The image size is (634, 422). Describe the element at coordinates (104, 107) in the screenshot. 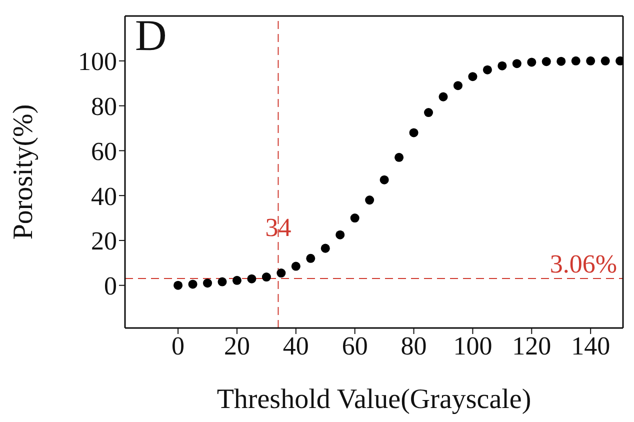

I see `y-tick-label: 80` at that location.